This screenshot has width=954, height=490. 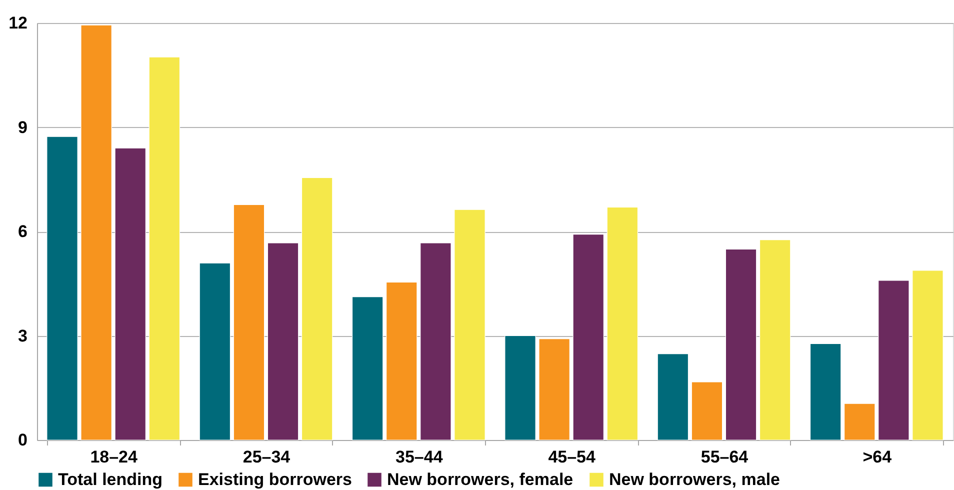 I want to click on x-tick-label: >64, so click(x=877, y=457).